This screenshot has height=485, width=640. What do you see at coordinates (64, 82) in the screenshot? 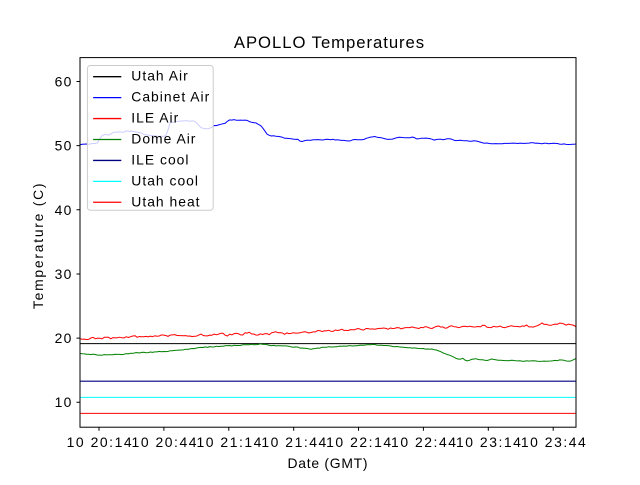
I see `svg-text: 60` at bounding box center [64, 82].